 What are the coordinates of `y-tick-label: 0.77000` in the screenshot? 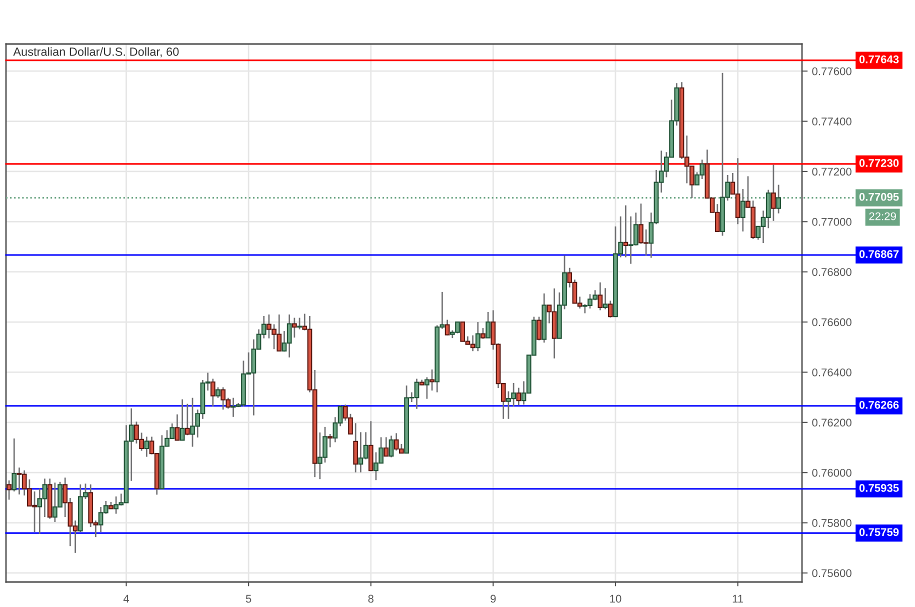 It's located at (832, 222).